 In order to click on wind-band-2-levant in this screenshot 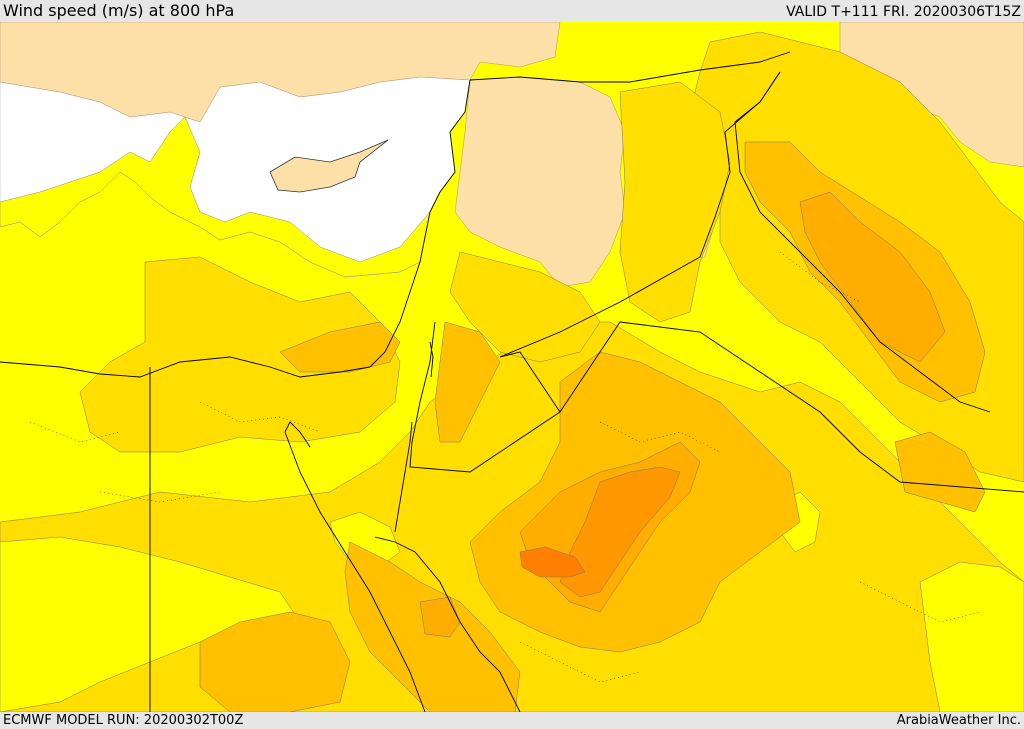, I will do `click(525, 307)`.